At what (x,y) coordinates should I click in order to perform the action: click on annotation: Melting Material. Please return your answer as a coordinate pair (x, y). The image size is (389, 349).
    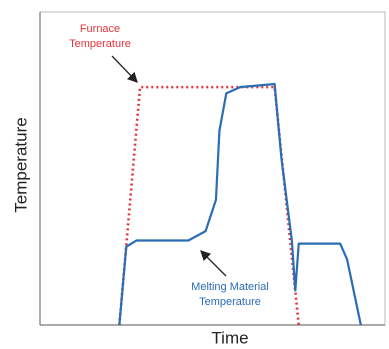
    Looking at the image, I should click on (230, 287).